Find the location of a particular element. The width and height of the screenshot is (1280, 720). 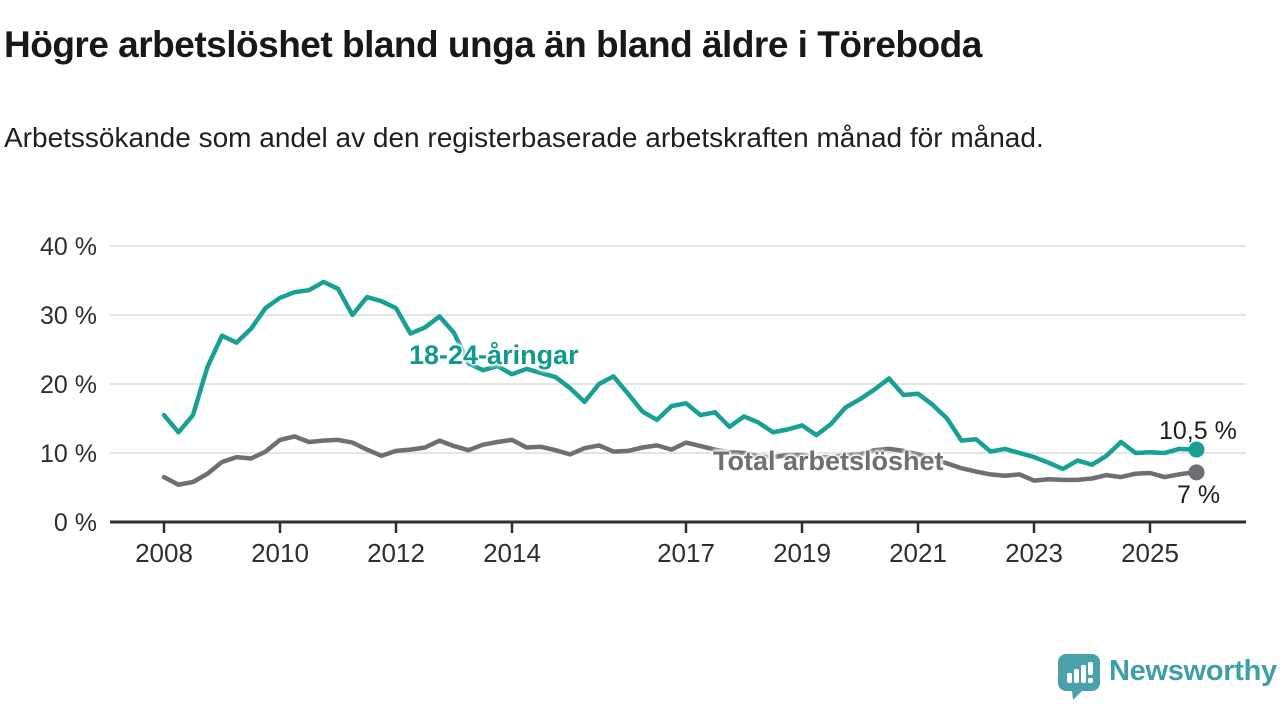

x-tick-label-2008: 2008 is located at coordinates (164, 553).